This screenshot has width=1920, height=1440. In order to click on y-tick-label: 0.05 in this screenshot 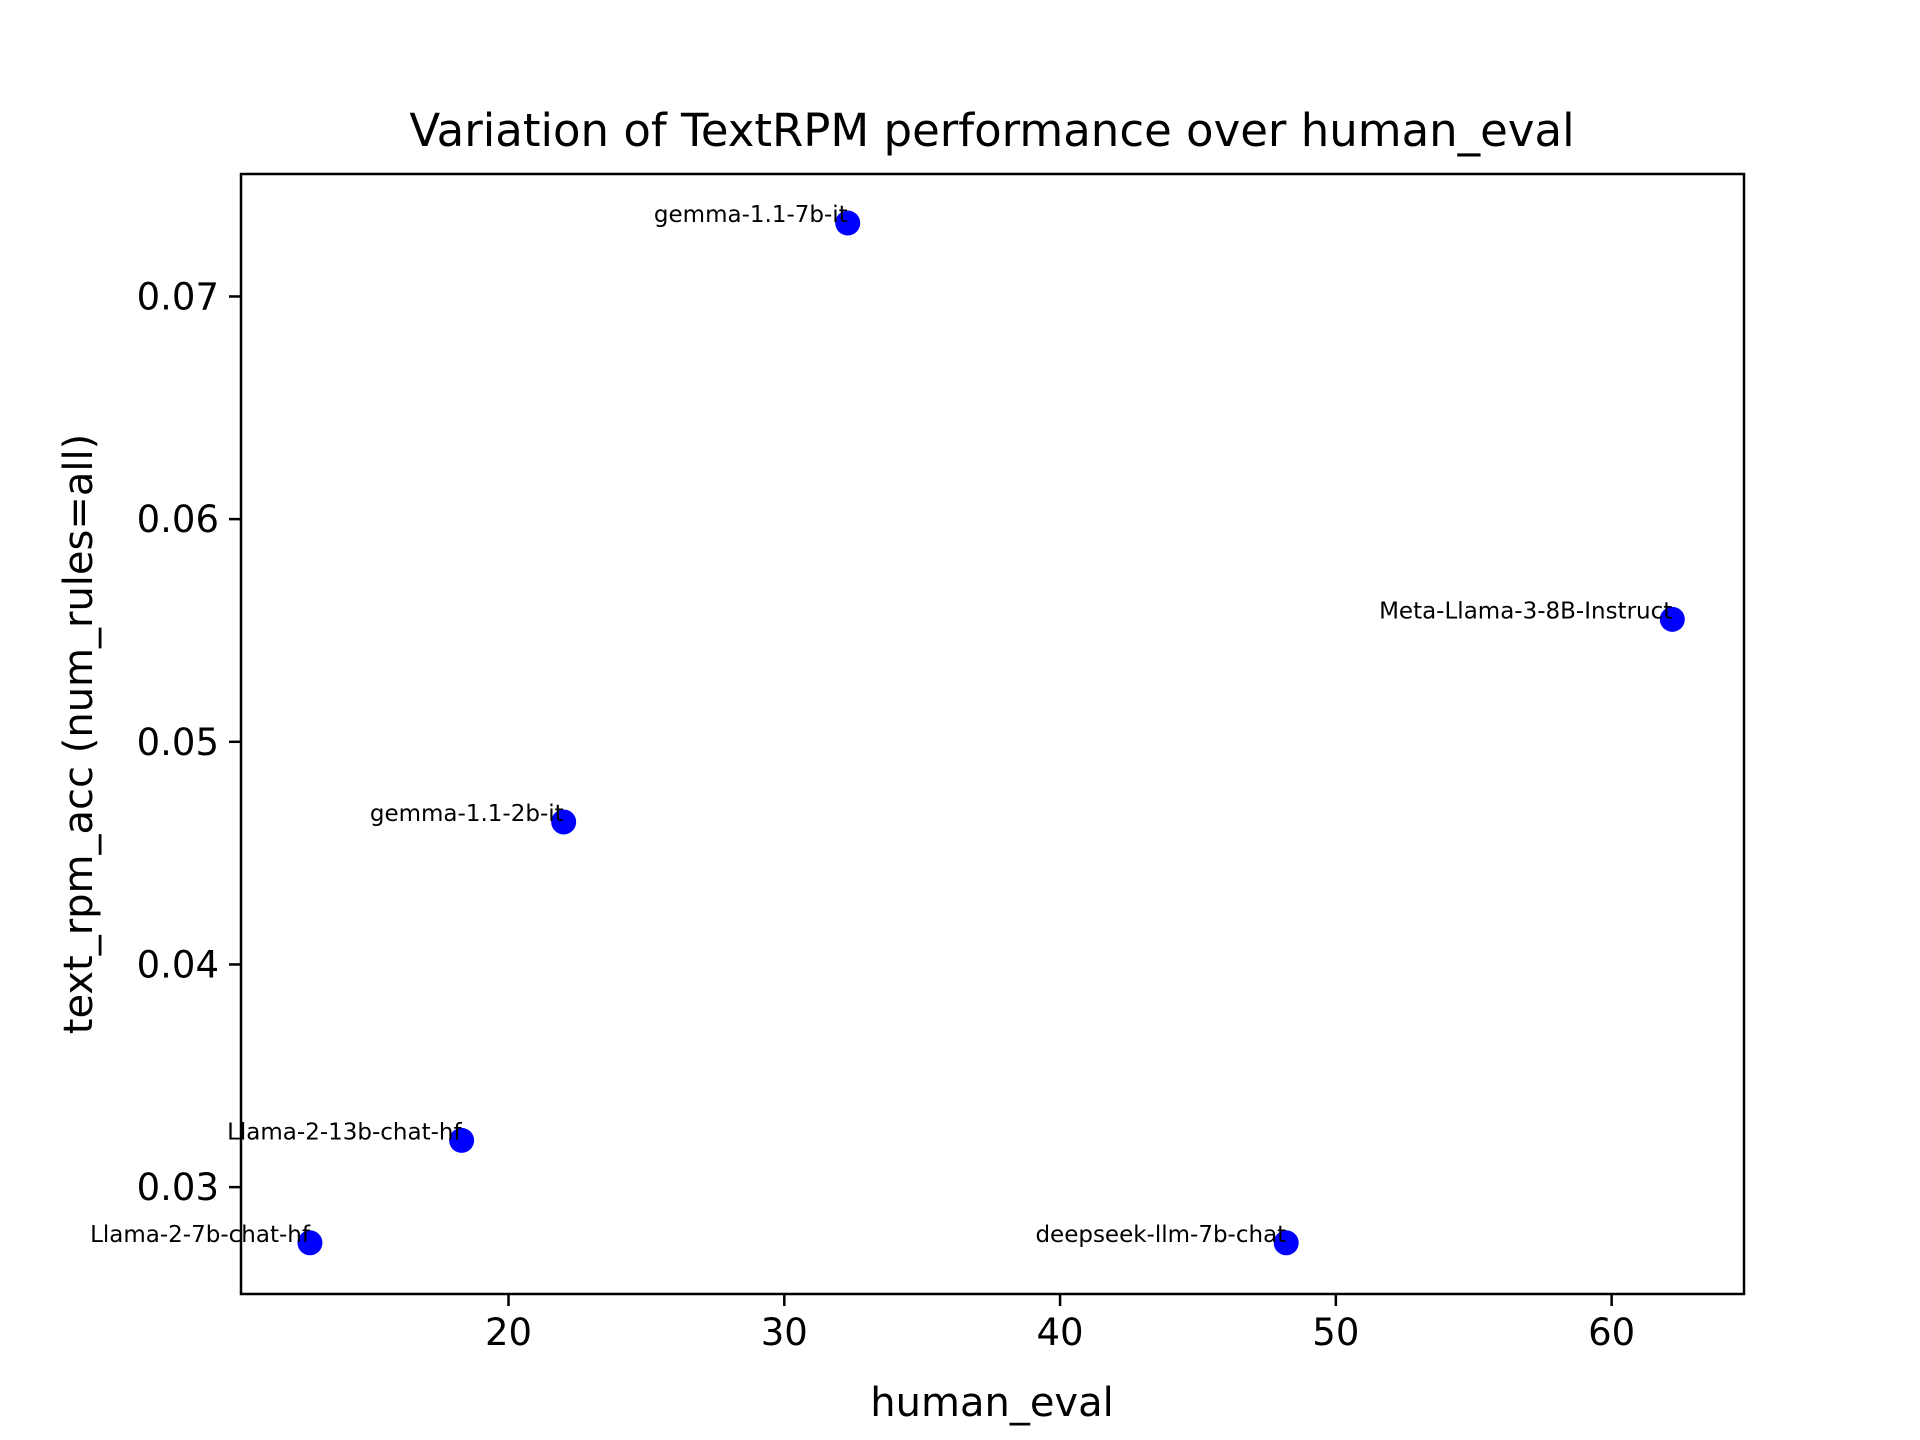, I will do `click(178, 742)`.